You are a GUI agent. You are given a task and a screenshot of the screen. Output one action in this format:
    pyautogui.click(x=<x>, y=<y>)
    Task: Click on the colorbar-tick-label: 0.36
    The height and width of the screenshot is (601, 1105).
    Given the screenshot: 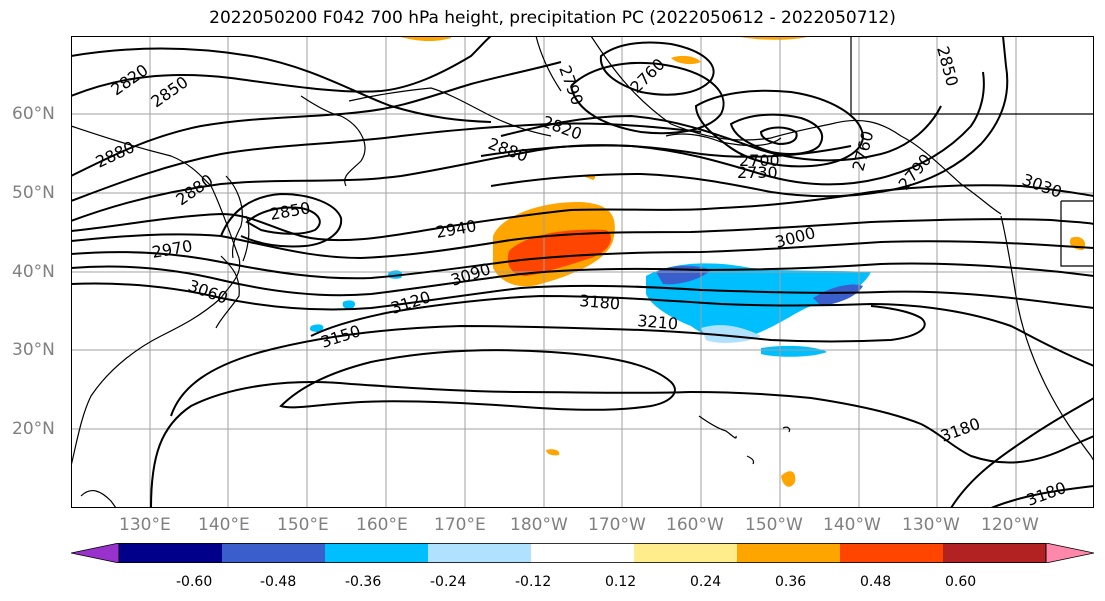 What is the action you would take?
    pyautogui.click(x=791, y=582)
    